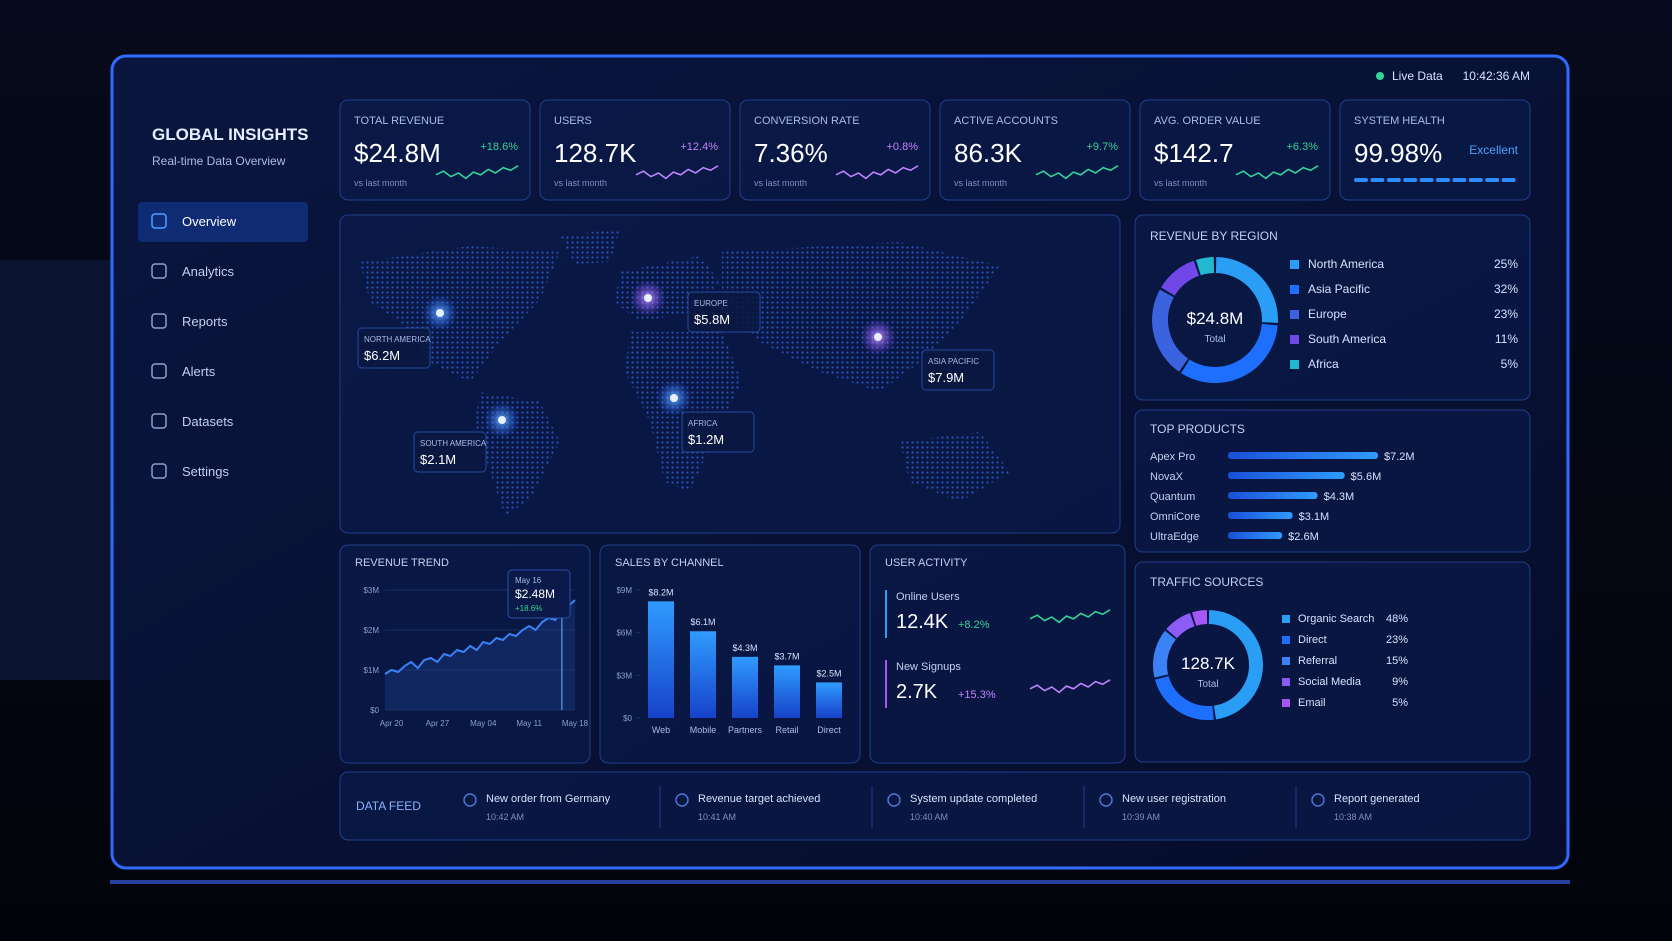 This screenshot has width=1672, height=941. I want to click on donut-center-label: Total, so click(1214, 339).